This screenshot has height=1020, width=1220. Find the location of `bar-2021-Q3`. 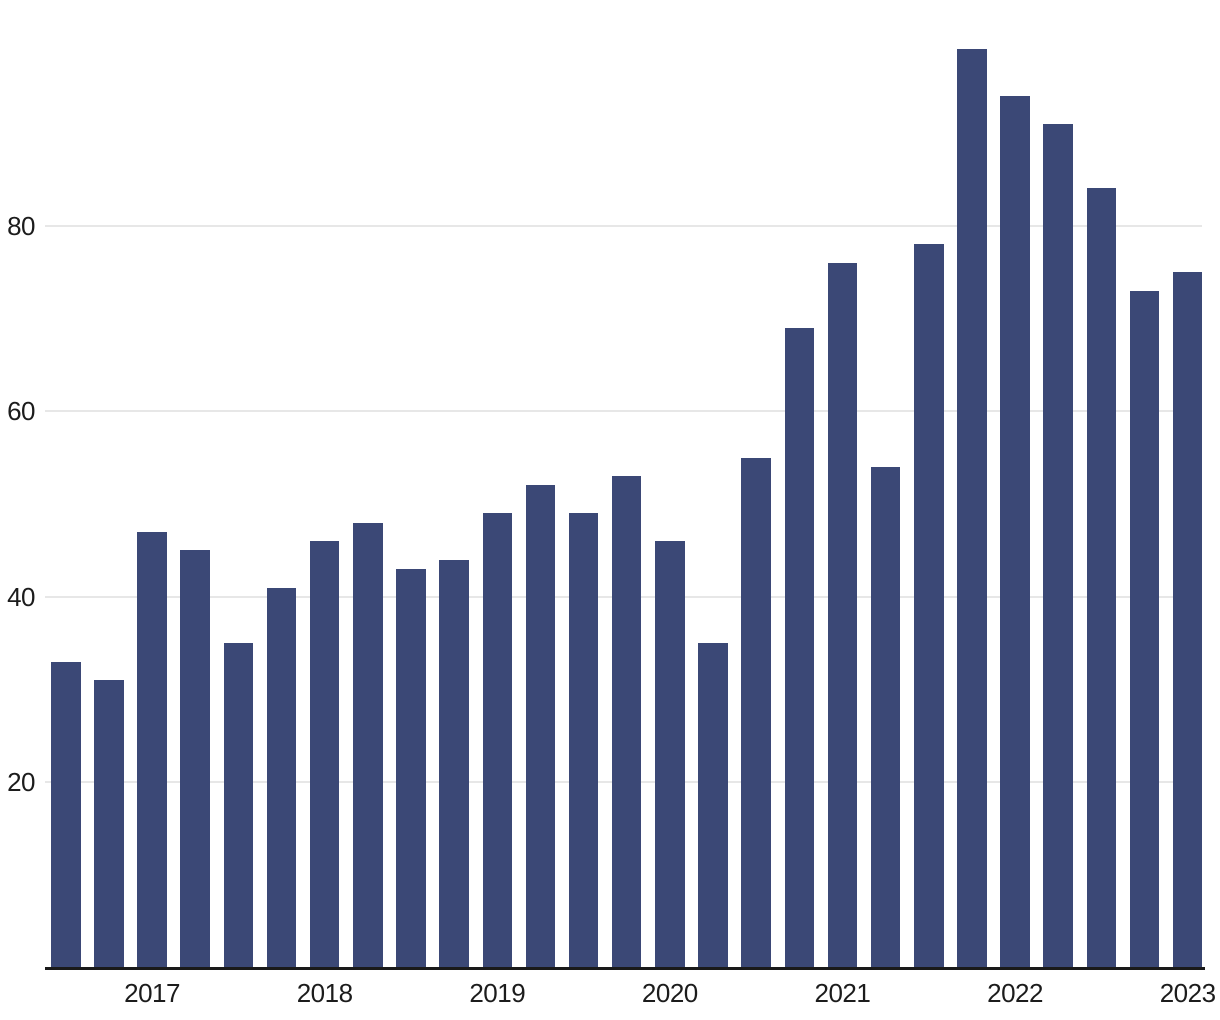

bar-2021-Q3 is located at coordinates (929, 606).